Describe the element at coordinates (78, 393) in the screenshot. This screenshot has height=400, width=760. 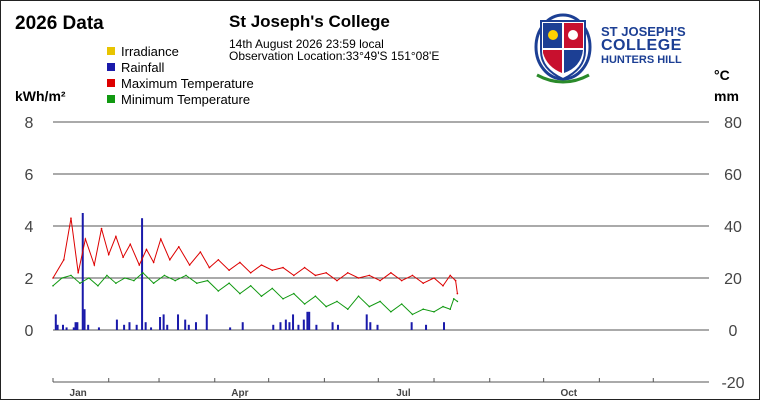
I see `month-label: Jan` at that location.